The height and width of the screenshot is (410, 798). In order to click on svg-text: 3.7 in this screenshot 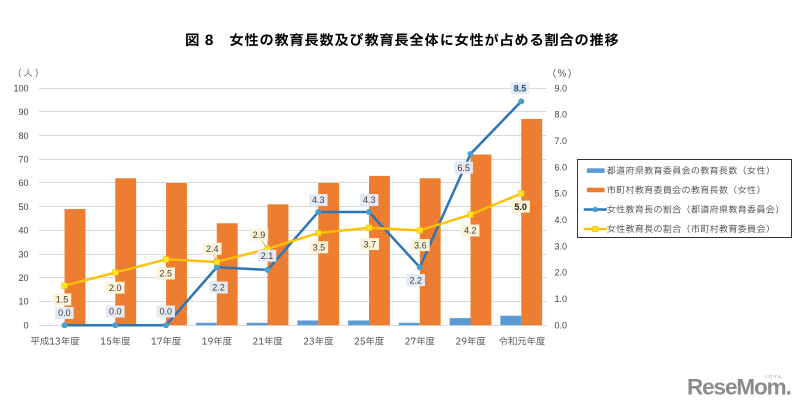, I will do `click(369, 244)`.